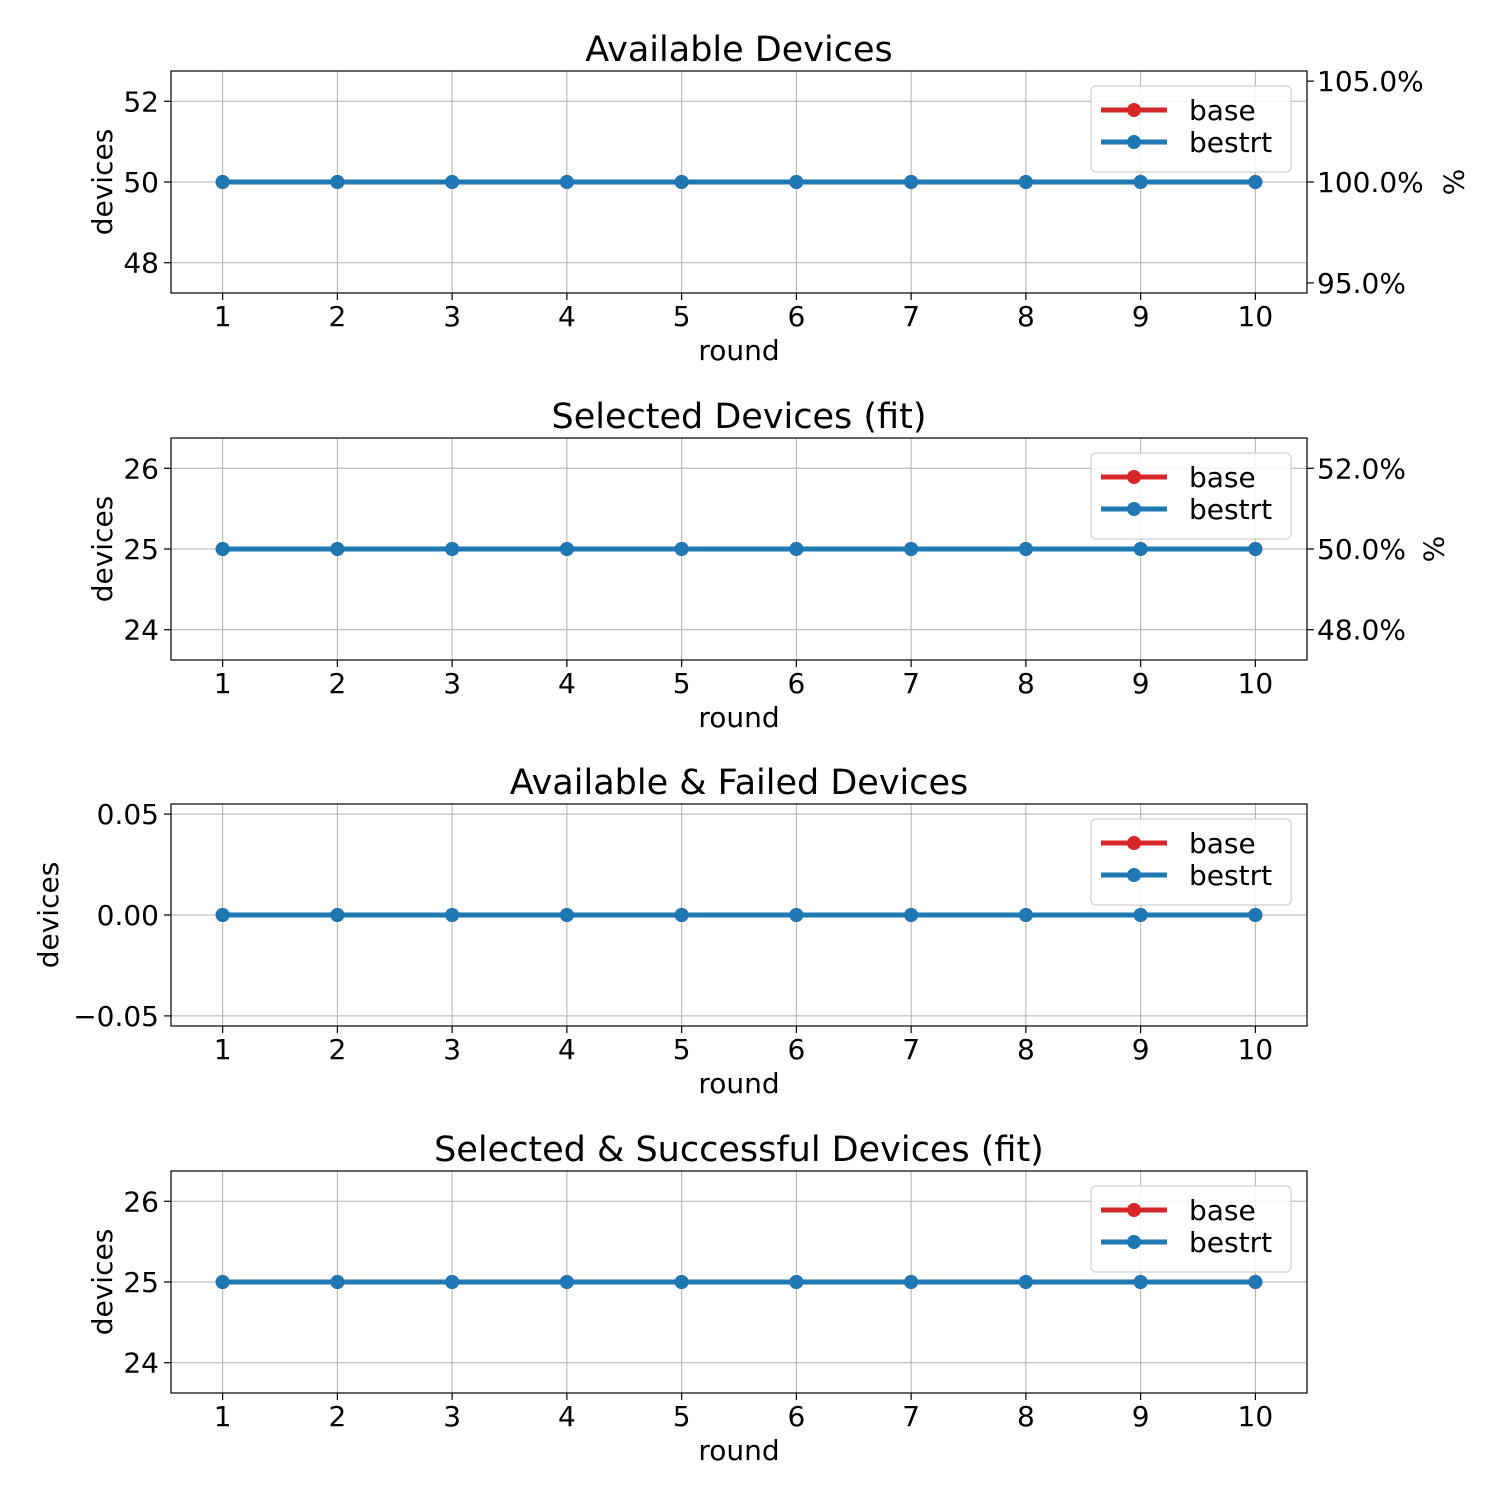 Image resolution: width=1500 pixels, height=1505 pixels. I want to click on secondary-y-tick-label: 52.0%, so click(1361, 468).